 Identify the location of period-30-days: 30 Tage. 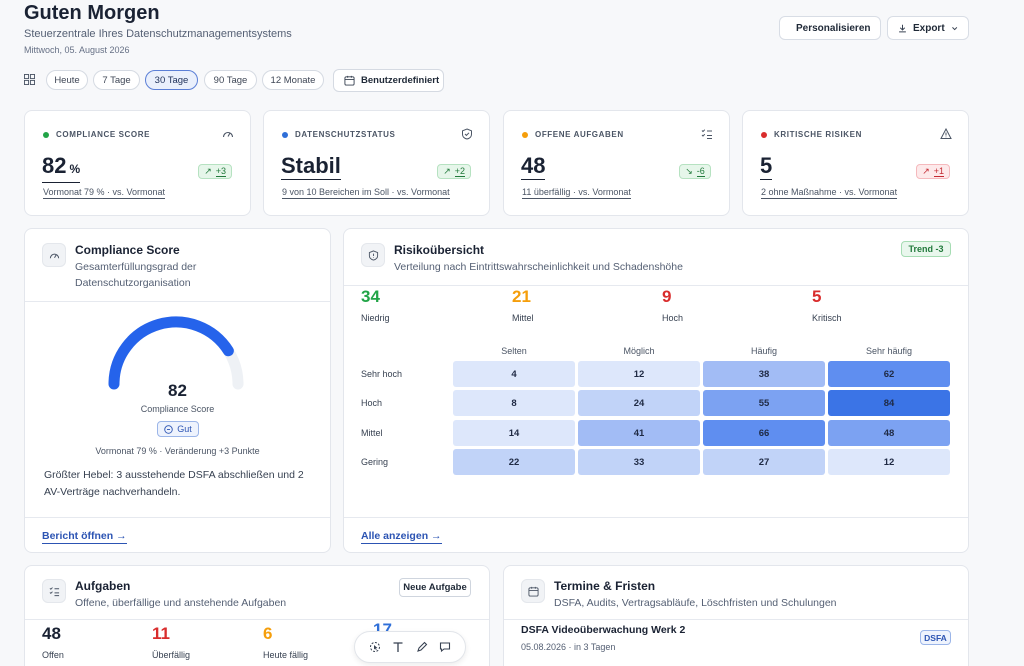
(171, 80).